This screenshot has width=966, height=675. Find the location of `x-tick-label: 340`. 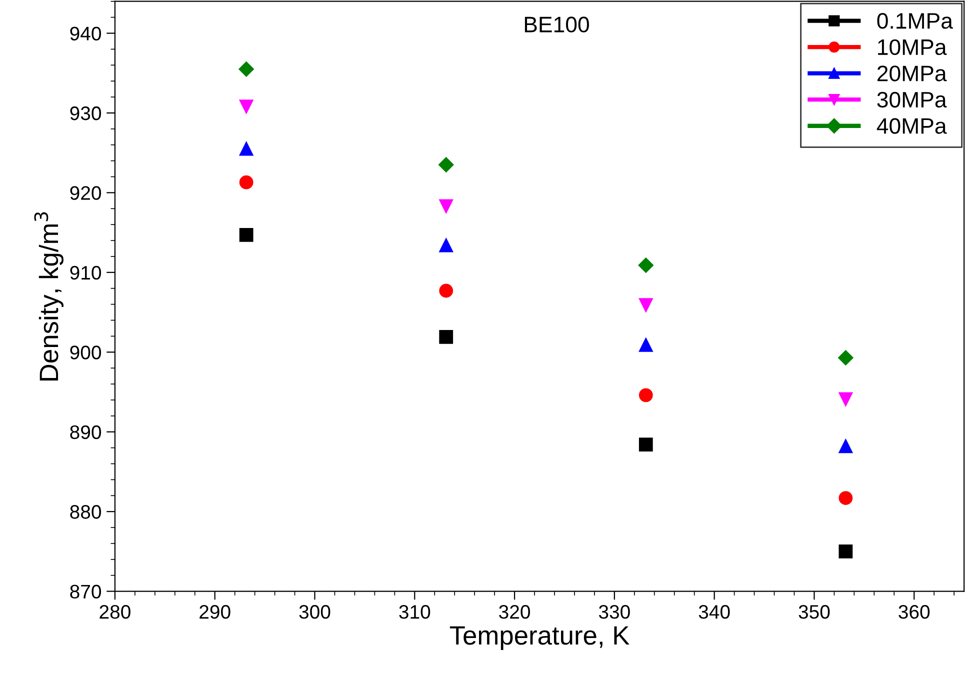

x-tick-label: 340 is located at coordinates (714, 612).